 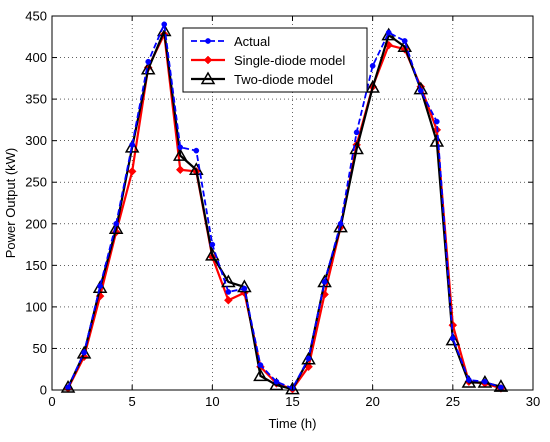 I want to click on y-tick-label: 450, so click(x=36, y=16).